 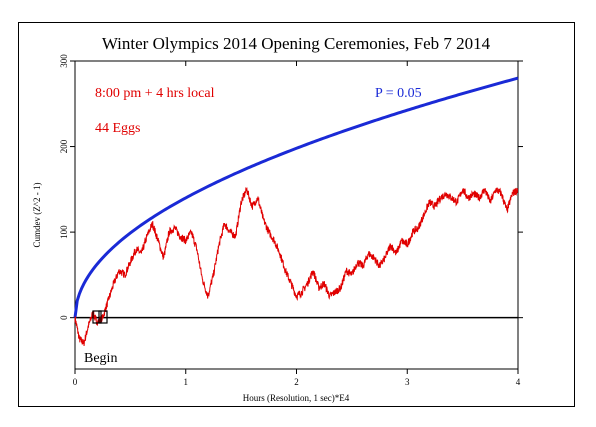 I want to click on begin-label: Begin, so click(x=100, y=358).